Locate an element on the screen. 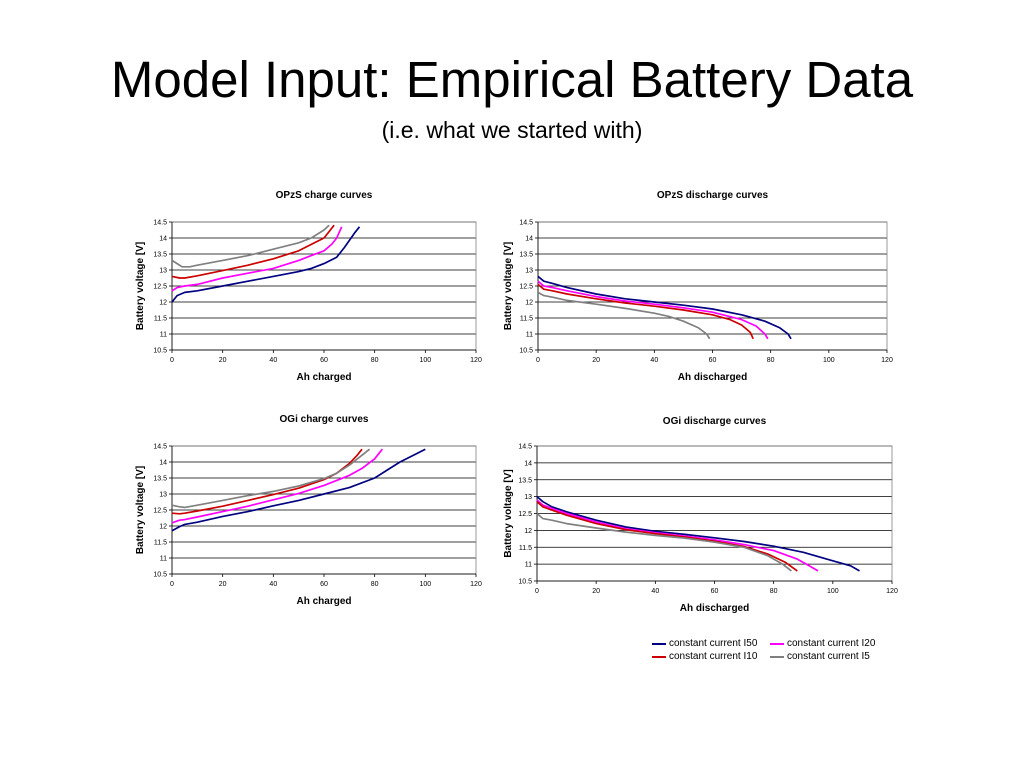 This screenshot has height=768, width=1024. legend-swatch-i10 is located at coordinates (659, 656).